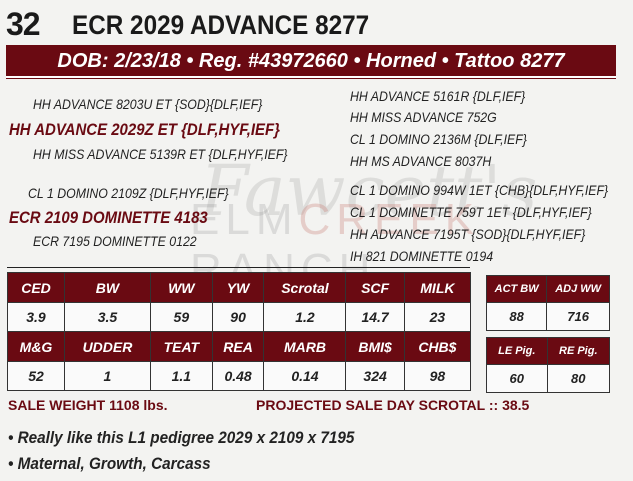 This screenshot has width=633, height=481. What do you see at coordinates (181, 317) in the screenshot?
I see `value-cell: 59` at bounding box center [181, 317].